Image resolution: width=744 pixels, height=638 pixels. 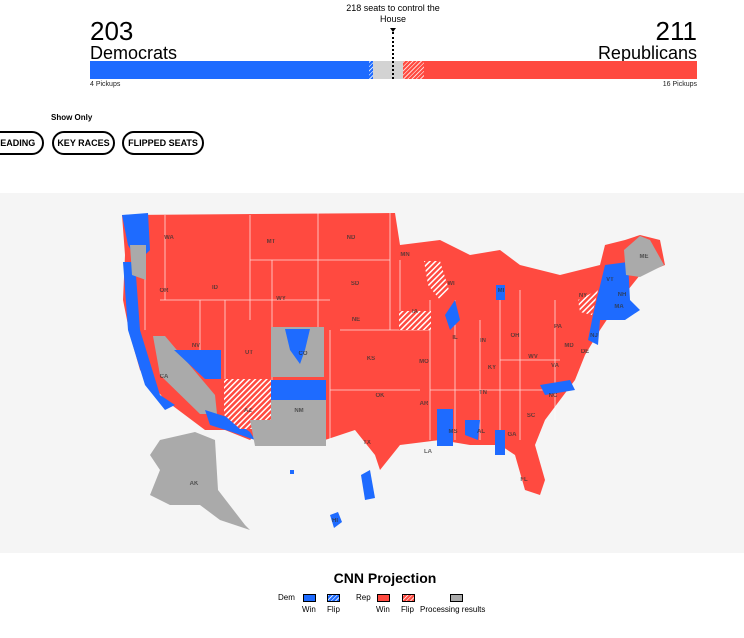 I want to click on label-ga: GA, so click(x=512, y=435).